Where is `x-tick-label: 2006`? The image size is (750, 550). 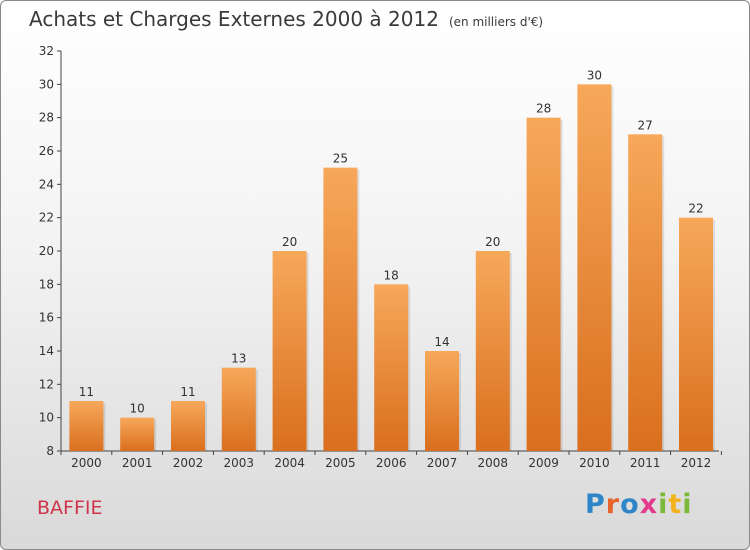
x-tick-label: 2006 is located at coordinates (391, 463).